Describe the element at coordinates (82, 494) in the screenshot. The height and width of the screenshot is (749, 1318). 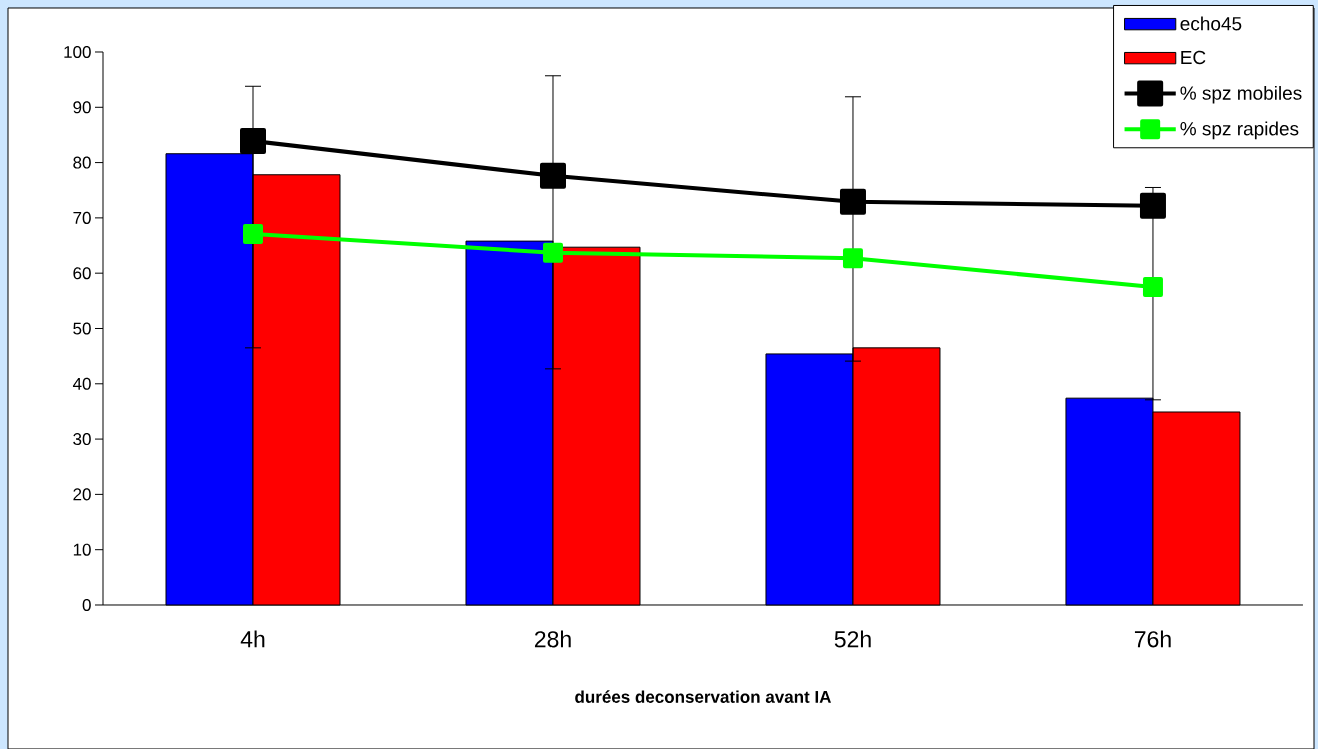
I see `y-tick-label: 20` at that location.